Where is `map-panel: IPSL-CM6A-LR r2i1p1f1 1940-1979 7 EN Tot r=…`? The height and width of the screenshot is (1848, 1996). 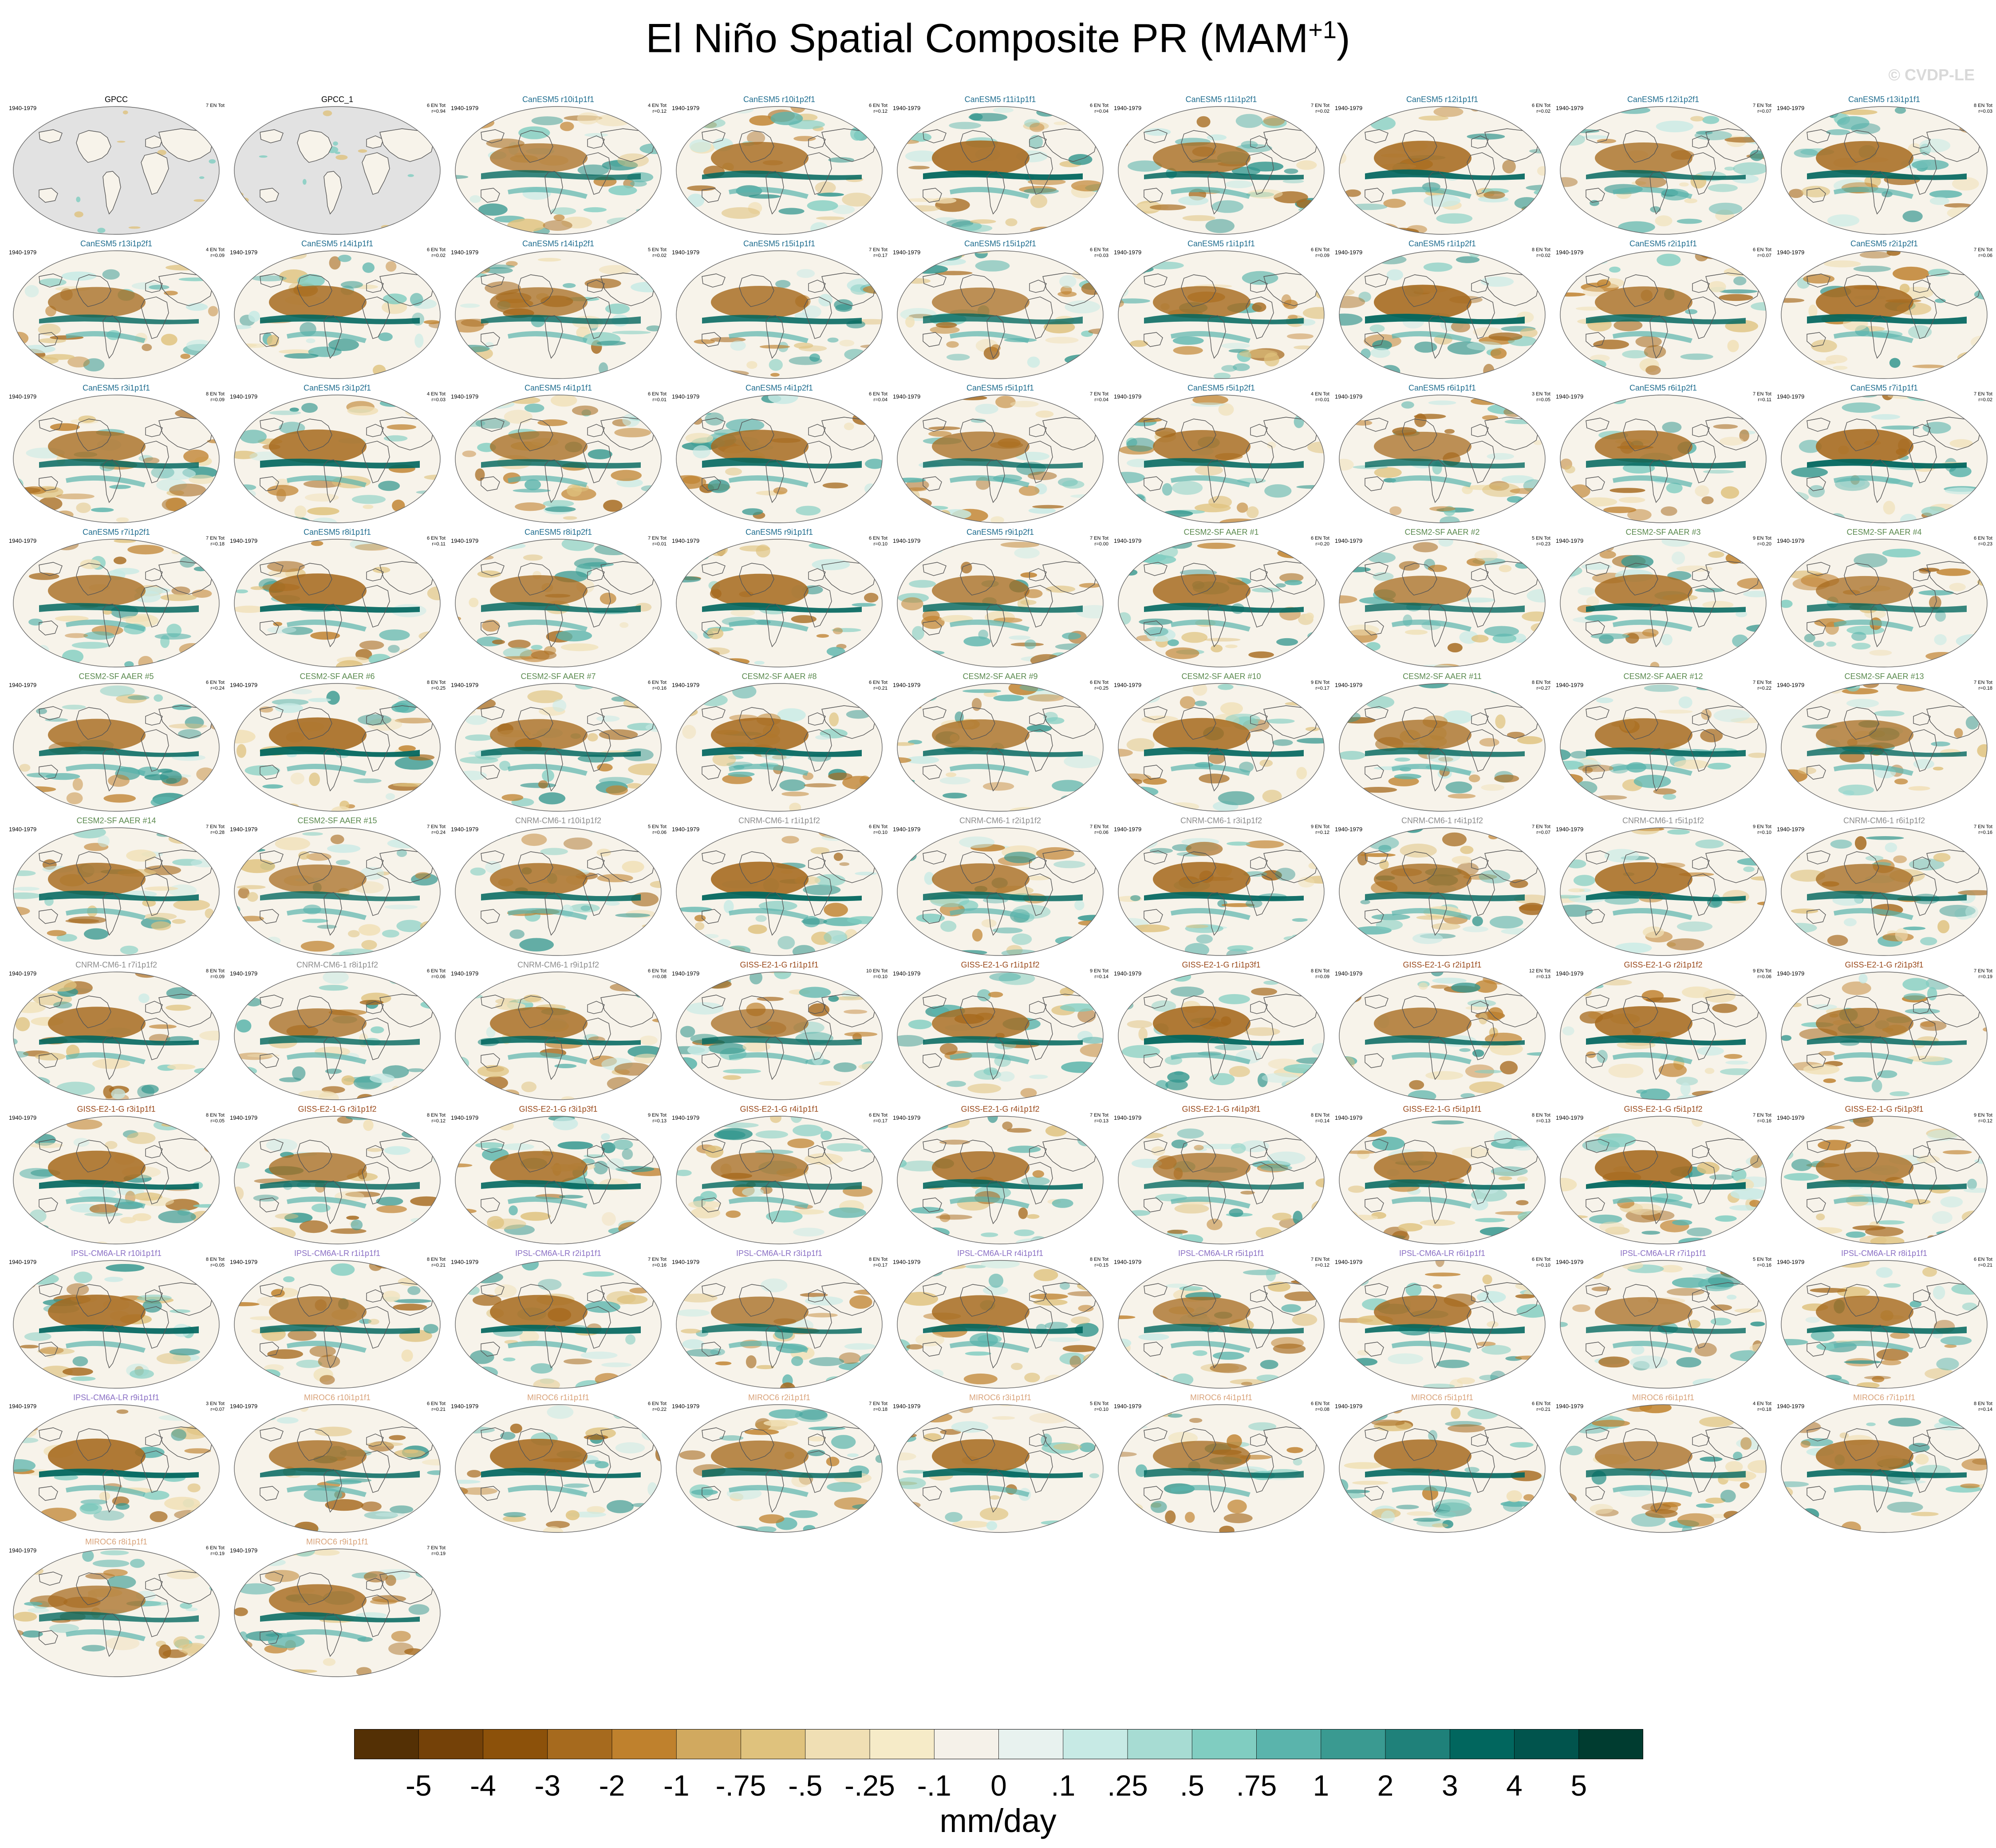
map-panel: IPSL-CM6A-LR r2i1p1f1 1940-1979 7 EN Tot r=… is located at coordinates (558, 1321).